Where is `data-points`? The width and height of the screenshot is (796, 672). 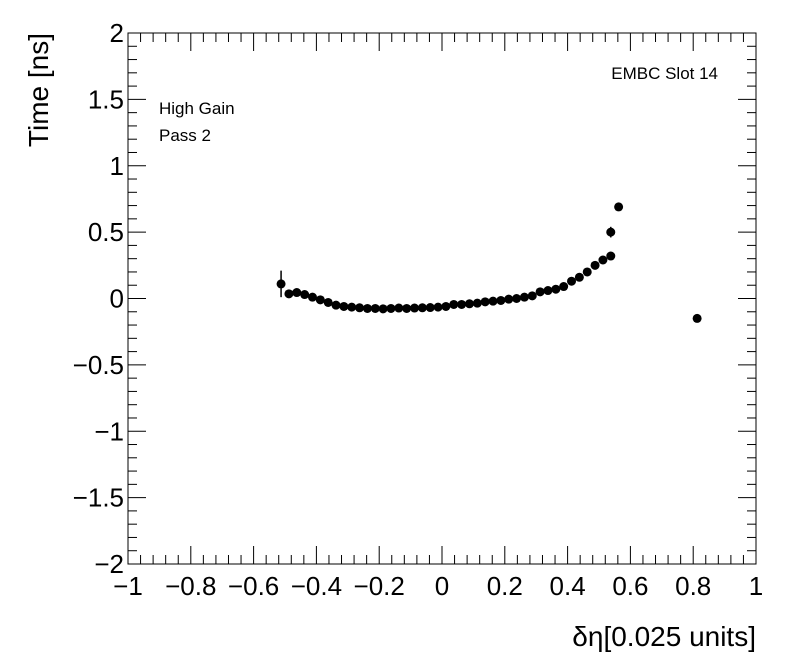
data-points is located at coordinates (489, 262).